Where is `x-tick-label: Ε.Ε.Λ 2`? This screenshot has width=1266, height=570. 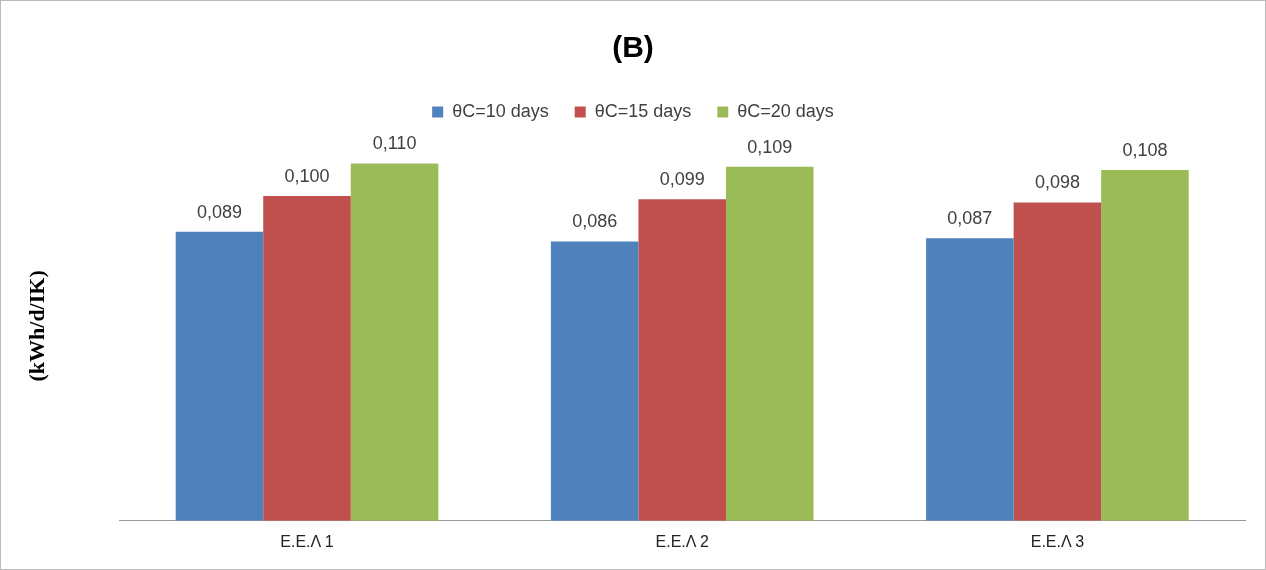
x-tick-label: Ε.Ε.Λ 2 is located at coordinates (682, 541).